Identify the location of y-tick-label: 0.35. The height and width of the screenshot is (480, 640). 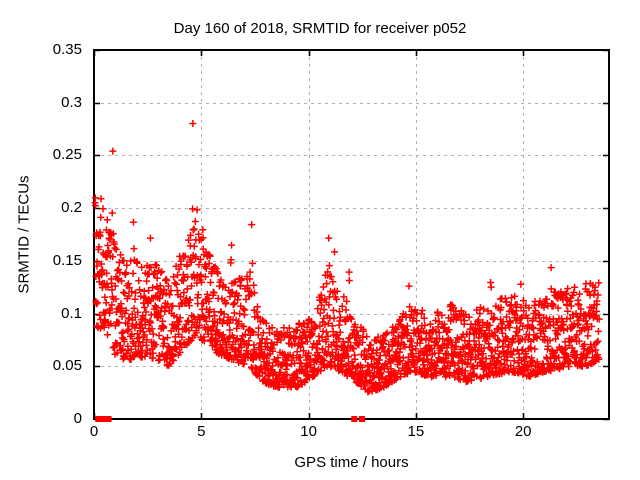
(67, 49).